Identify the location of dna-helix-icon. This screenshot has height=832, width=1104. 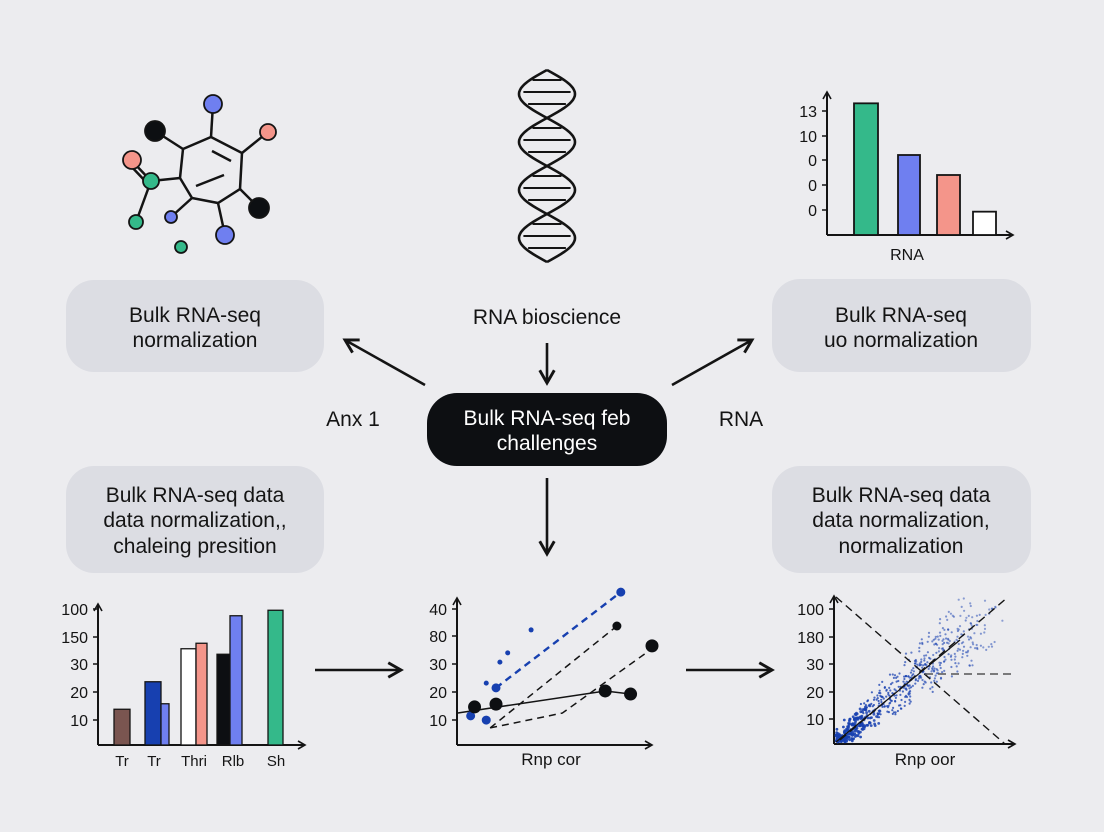
(547, 166).